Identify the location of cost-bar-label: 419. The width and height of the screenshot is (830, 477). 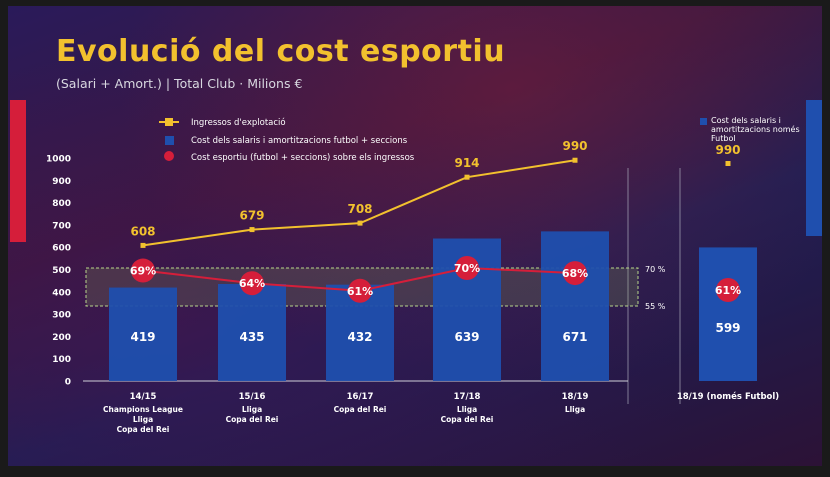
(142, 337).